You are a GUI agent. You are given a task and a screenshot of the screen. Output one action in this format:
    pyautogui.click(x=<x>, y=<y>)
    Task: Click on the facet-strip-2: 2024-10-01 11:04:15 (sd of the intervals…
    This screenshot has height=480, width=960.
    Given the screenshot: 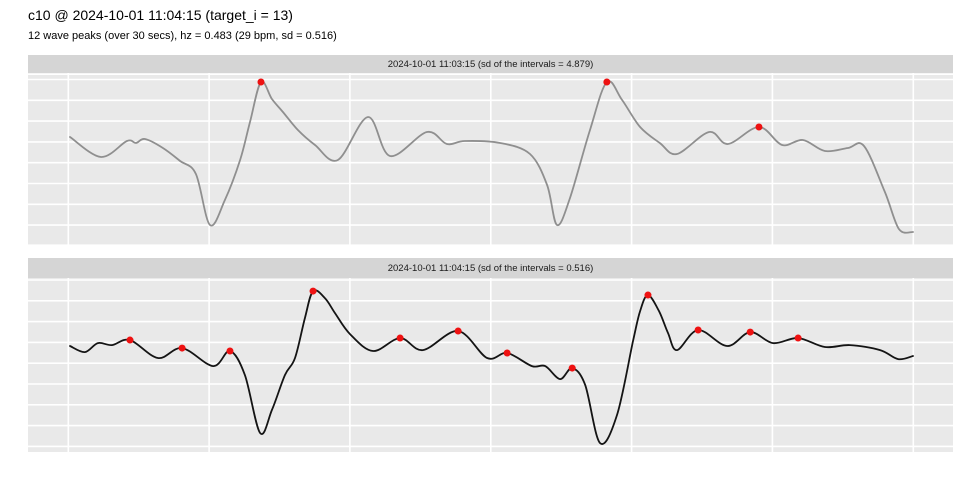 What is the action you would take?
    pyautogui.click(x=490, y=268)
    